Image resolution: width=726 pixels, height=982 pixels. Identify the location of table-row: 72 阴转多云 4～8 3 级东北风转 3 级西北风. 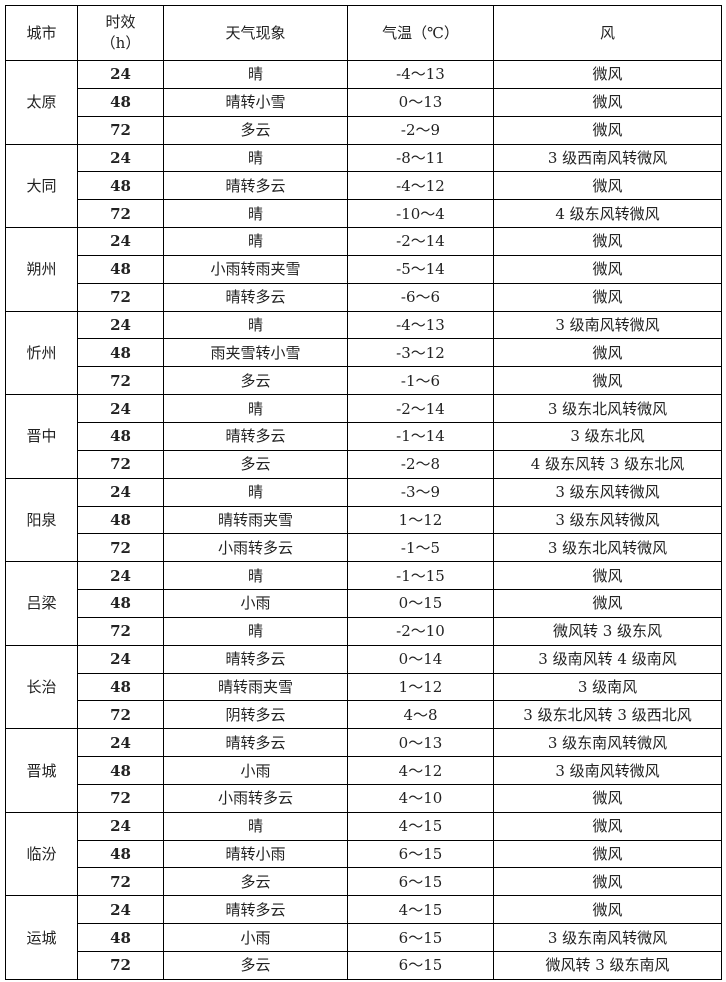
(364, 715).